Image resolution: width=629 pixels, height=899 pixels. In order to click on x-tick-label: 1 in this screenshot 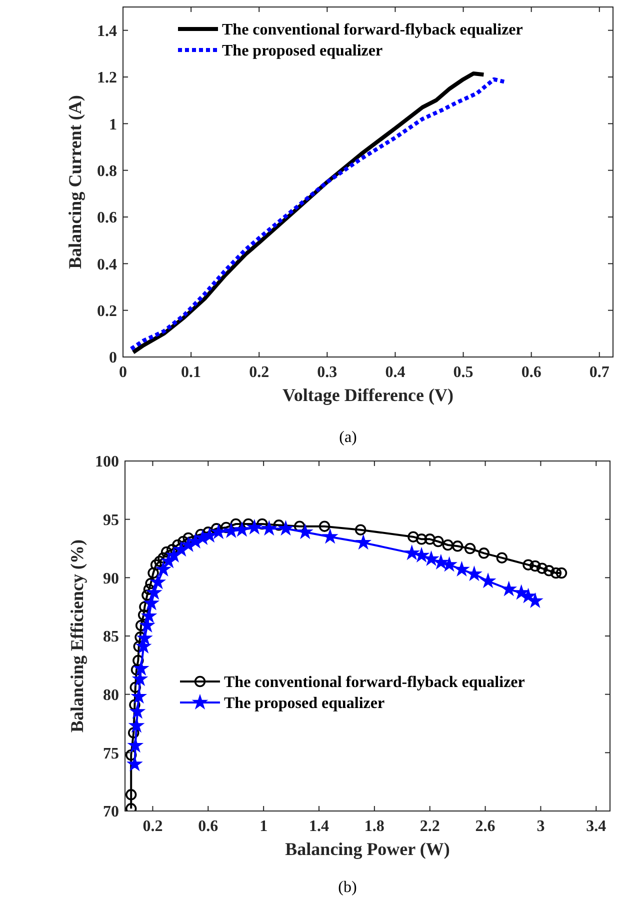, I will do `click(264, 826)`.